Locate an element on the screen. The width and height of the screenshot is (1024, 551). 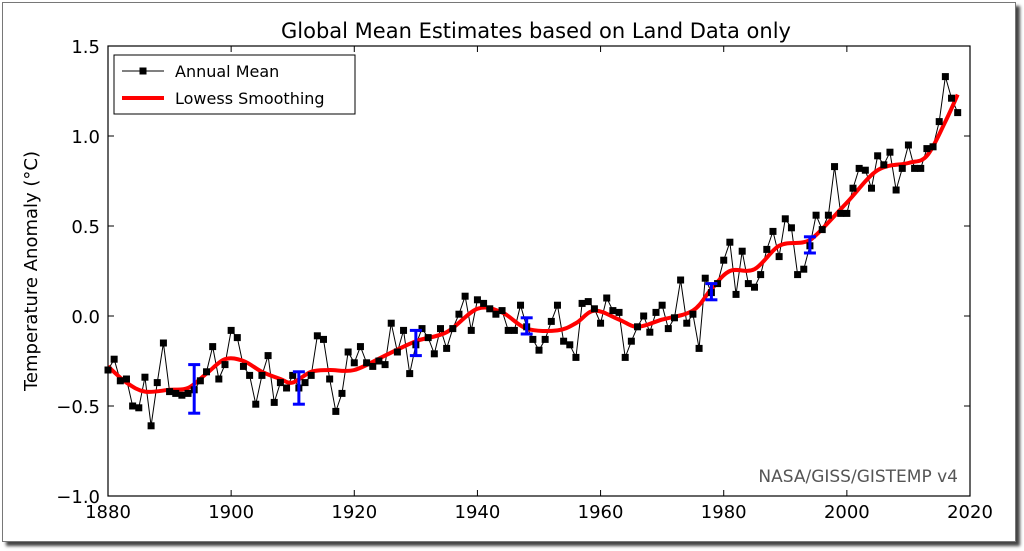
x-tick-label: 1960 is located at coordinates (601, 512).